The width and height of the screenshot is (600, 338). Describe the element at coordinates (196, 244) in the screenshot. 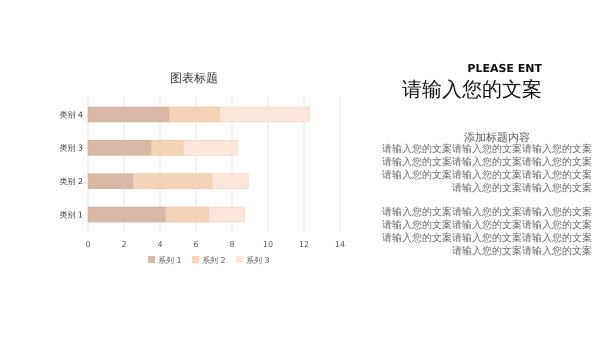

I see `x-tick-label: 6` at that location.